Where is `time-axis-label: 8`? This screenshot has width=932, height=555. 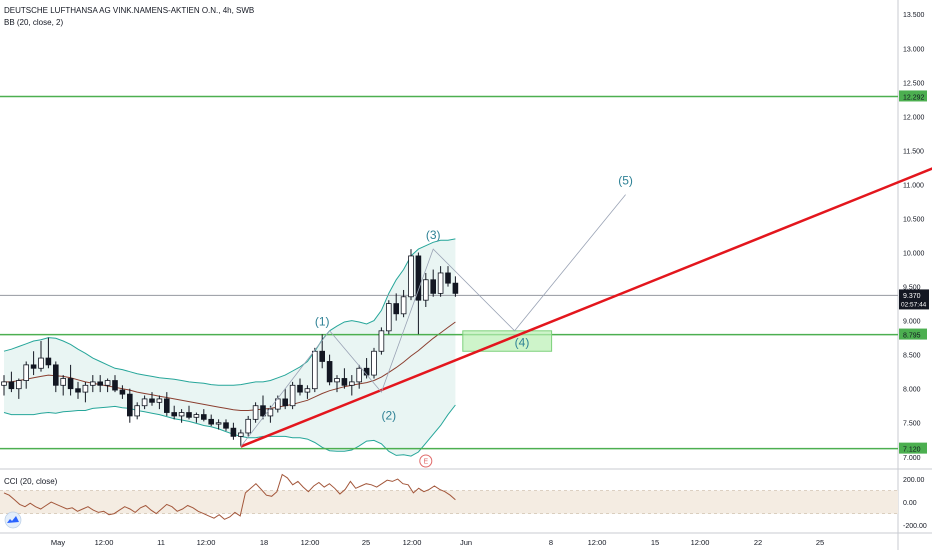 time-axis-label: 8 is located at coordinates (551, 542).